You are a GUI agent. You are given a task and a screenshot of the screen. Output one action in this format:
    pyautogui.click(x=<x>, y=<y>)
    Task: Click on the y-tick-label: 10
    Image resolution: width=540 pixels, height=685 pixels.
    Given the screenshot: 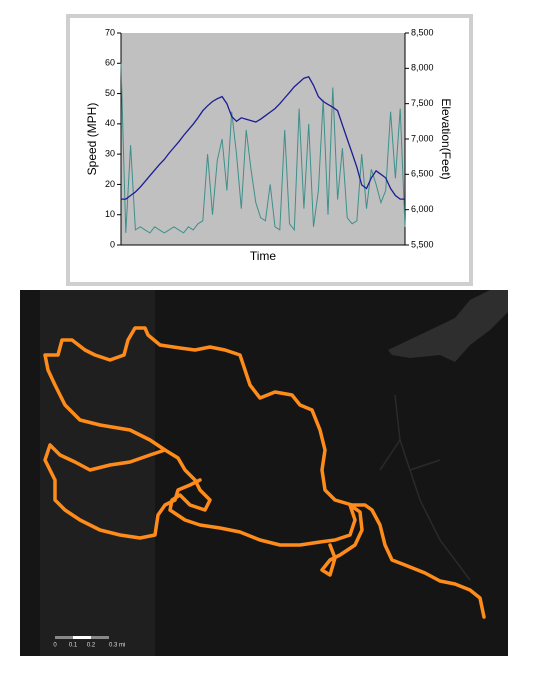 What is the action you would take?
    pyautogui.click(x=110, y=214)
    